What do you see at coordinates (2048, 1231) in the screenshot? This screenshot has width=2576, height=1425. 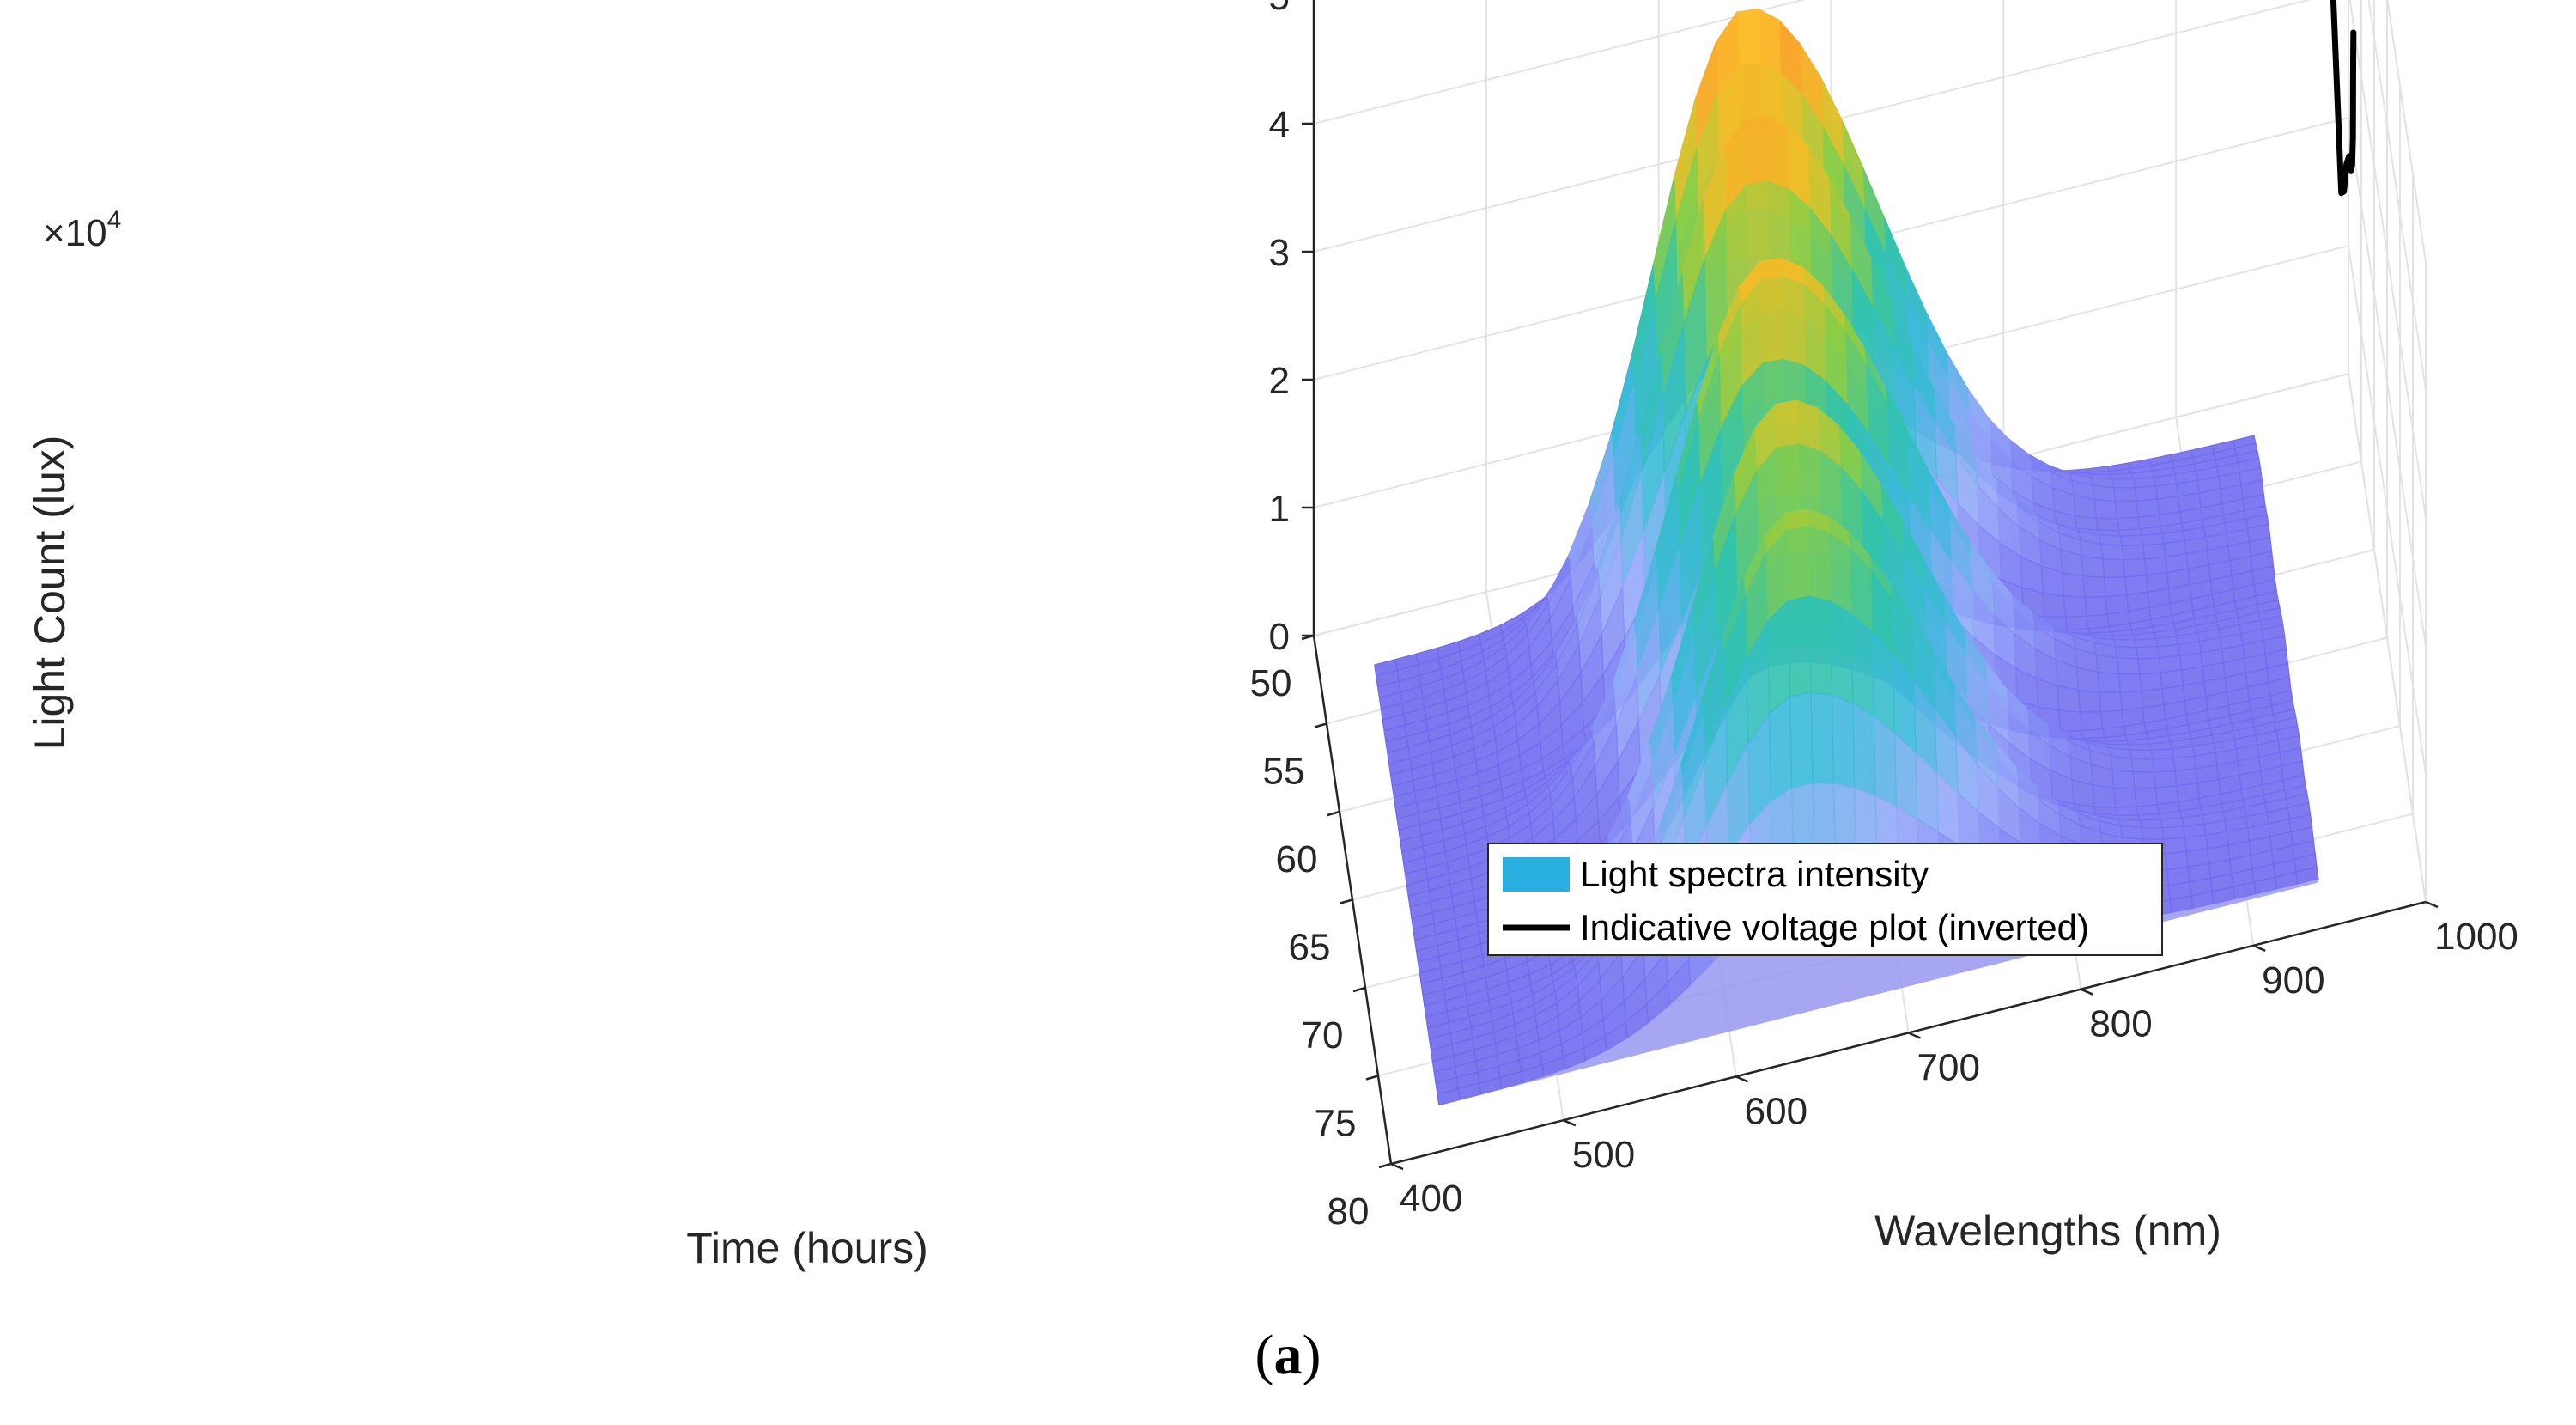 I see `ylabel: Wavelengths (nm)` at bounding box center [2048, 1231].